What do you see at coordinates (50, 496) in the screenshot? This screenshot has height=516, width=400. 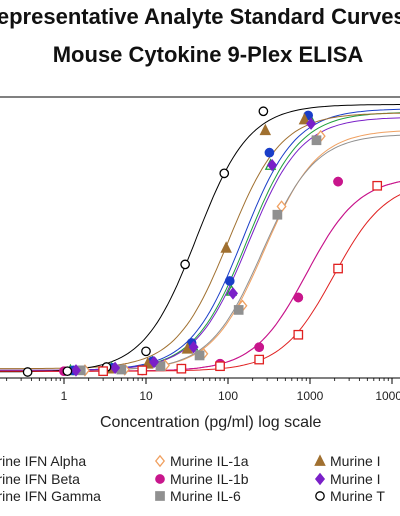 I see `legend-label: Murine IFN Gamma` at bounding box center [50, 496].